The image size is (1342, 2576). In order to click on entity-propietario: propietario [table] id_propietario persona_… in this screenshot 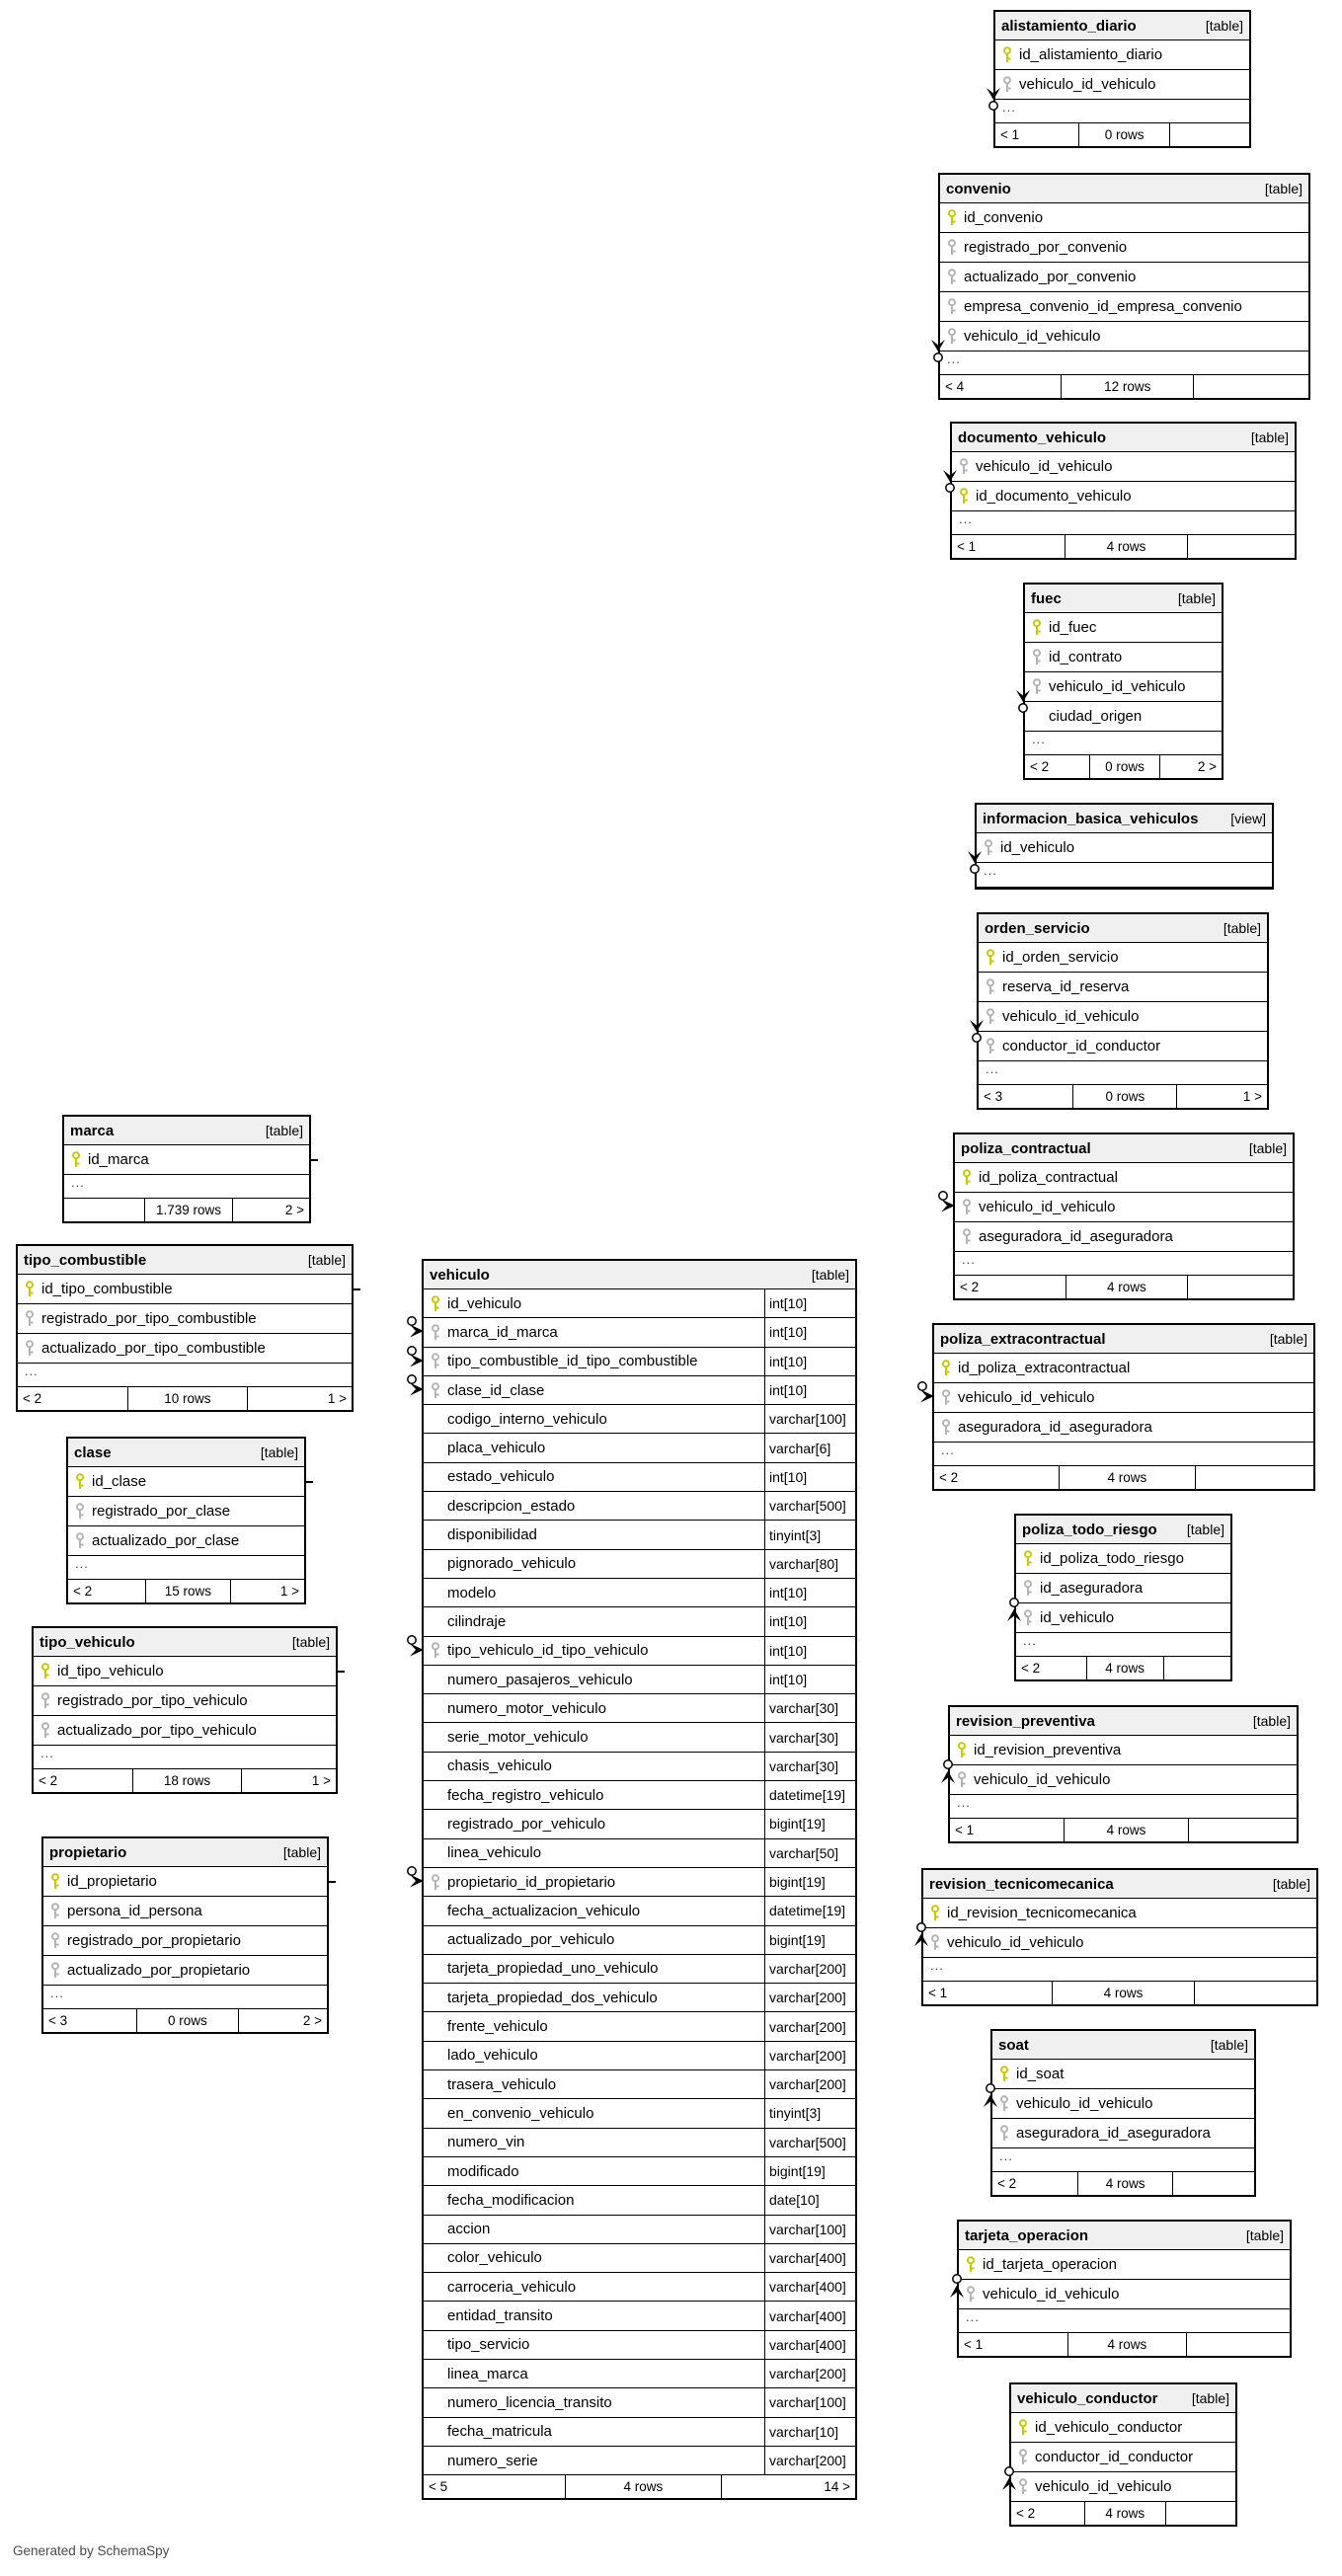, I will do `click(188, 1935)`.